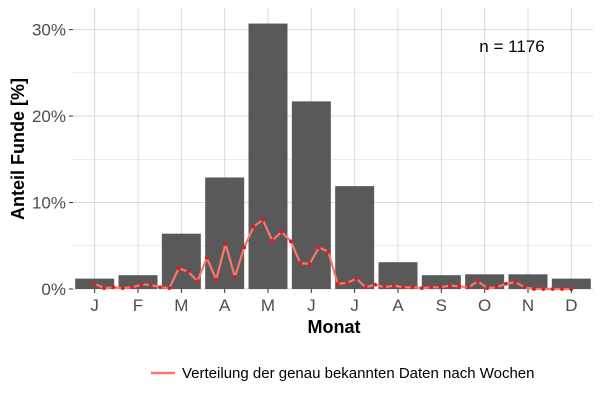  I want to click on x-tick-label: O, so click(484, 305).